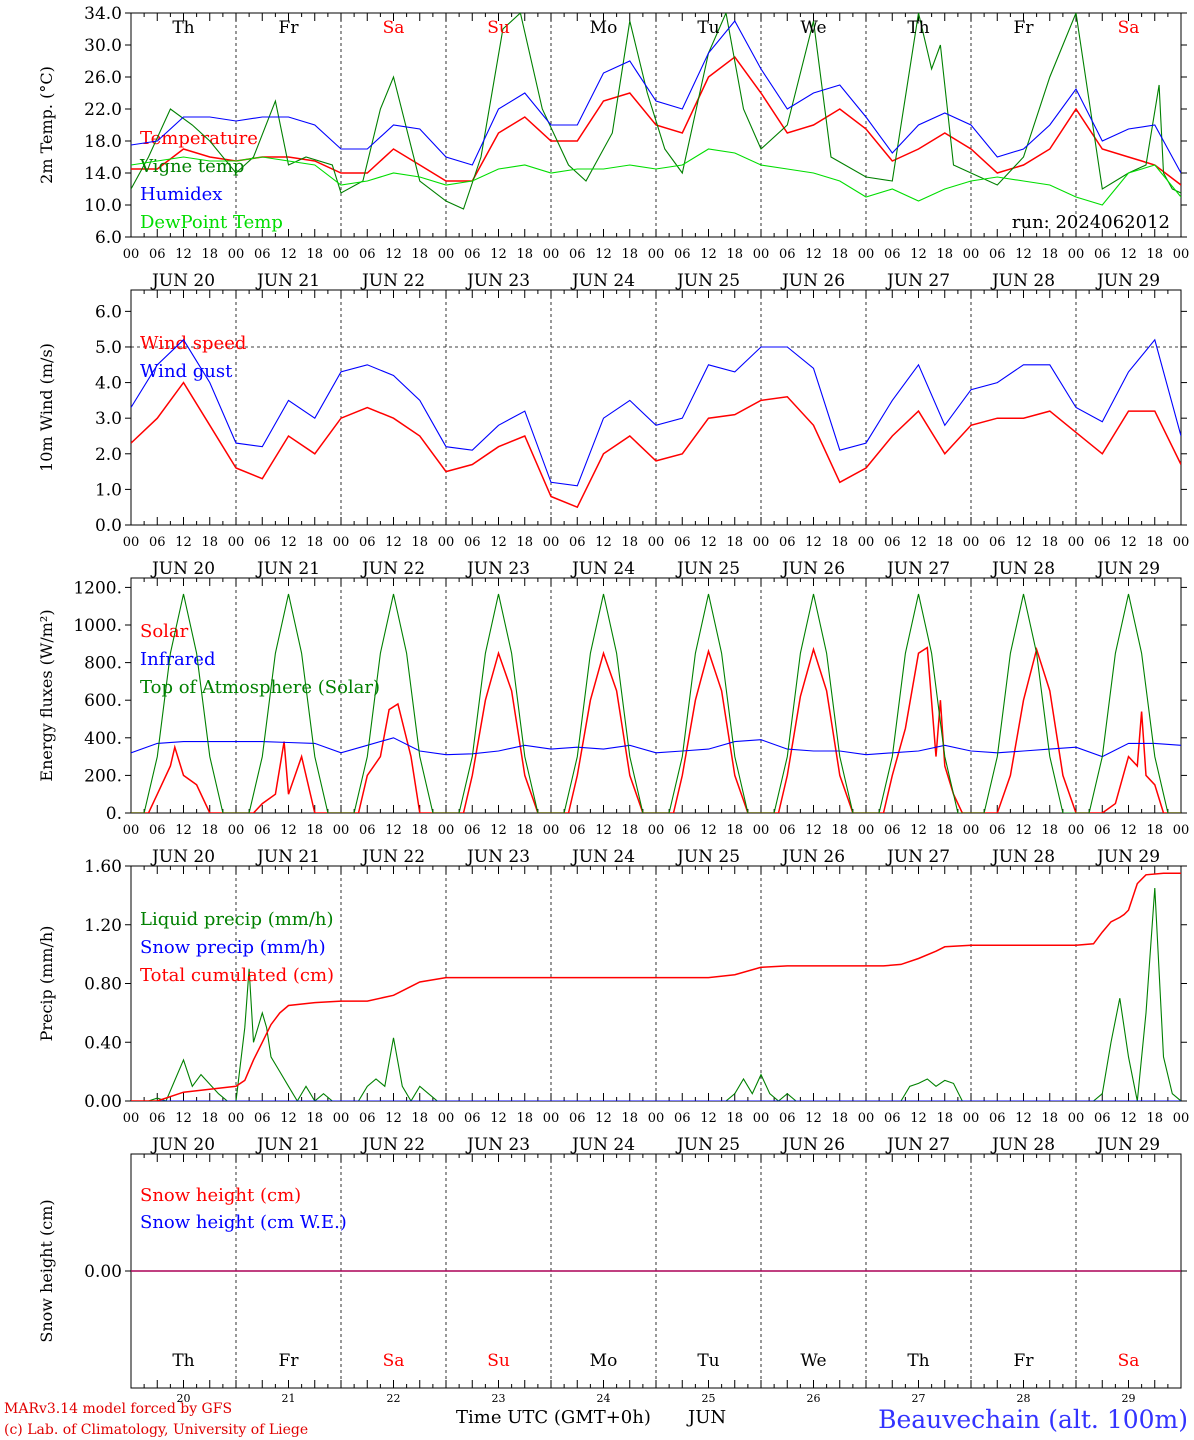 This screenshot has height=1440, width=1194. I want to click on x-axis-label: Time UTC (GMT+0h), so click(553, 1417).